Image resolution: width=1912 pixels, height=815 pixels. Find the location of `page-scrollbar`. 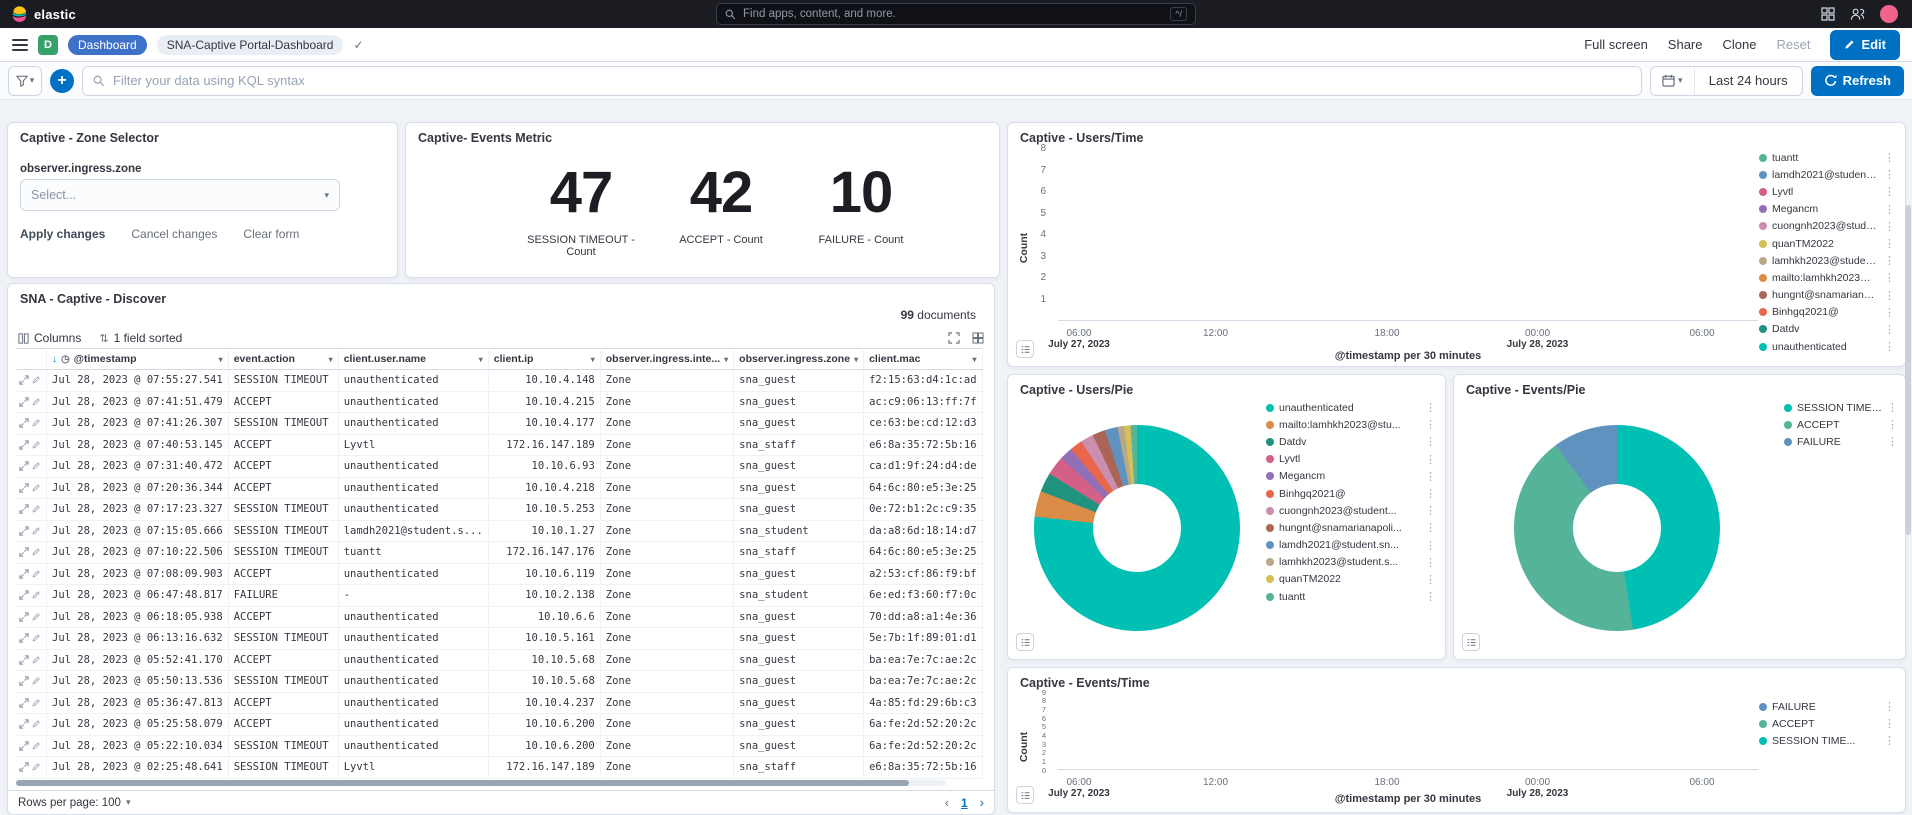

page-scrollbar is located at coordinates (1908, 370).